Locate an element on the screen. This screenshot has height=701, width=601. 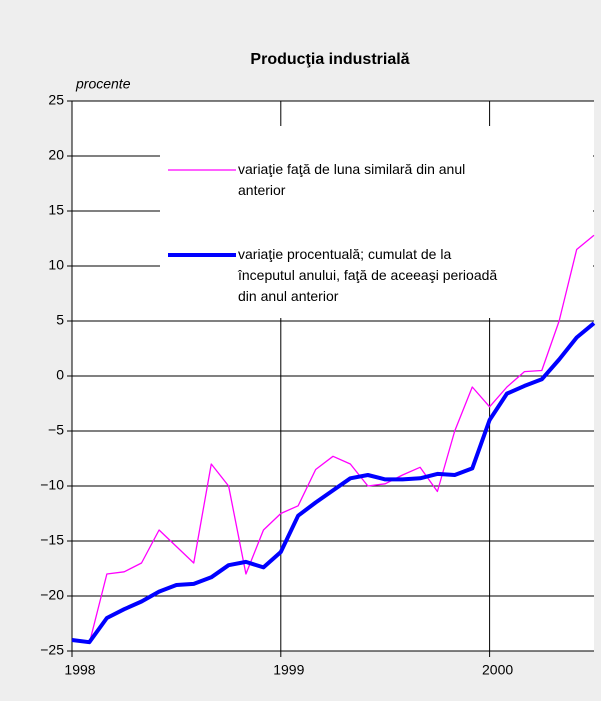
y-tick-label: −10 is located at coordinates (52, 485).